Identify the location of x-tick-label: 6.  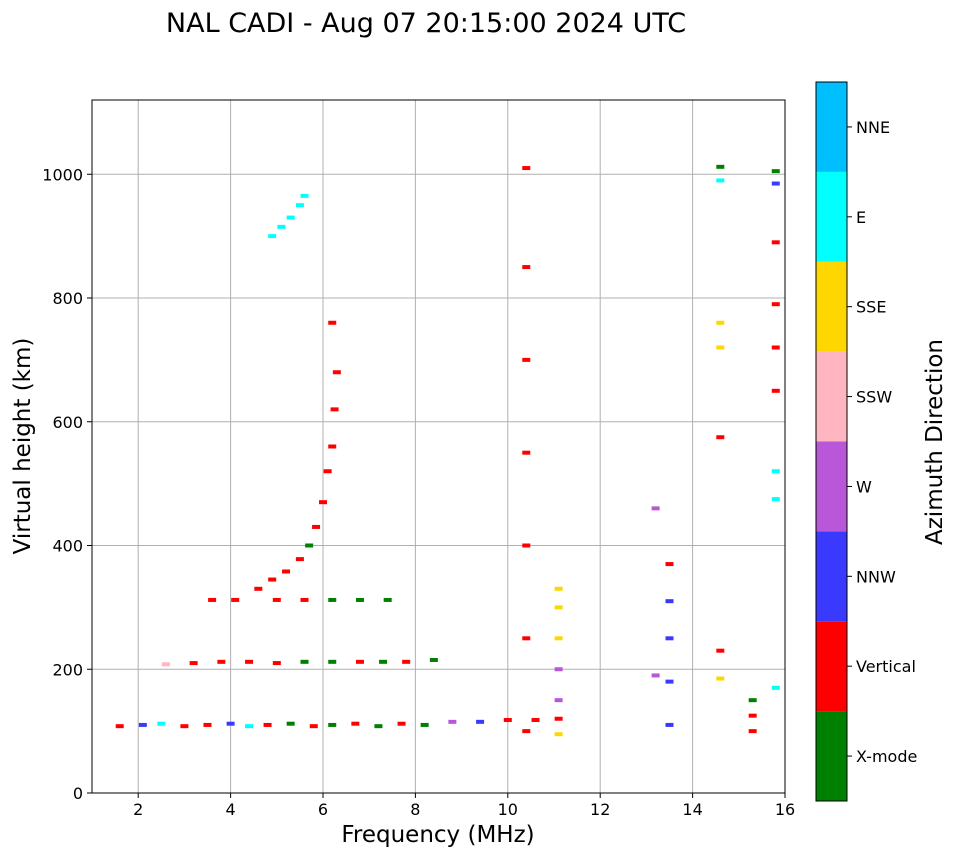
(323, 809).